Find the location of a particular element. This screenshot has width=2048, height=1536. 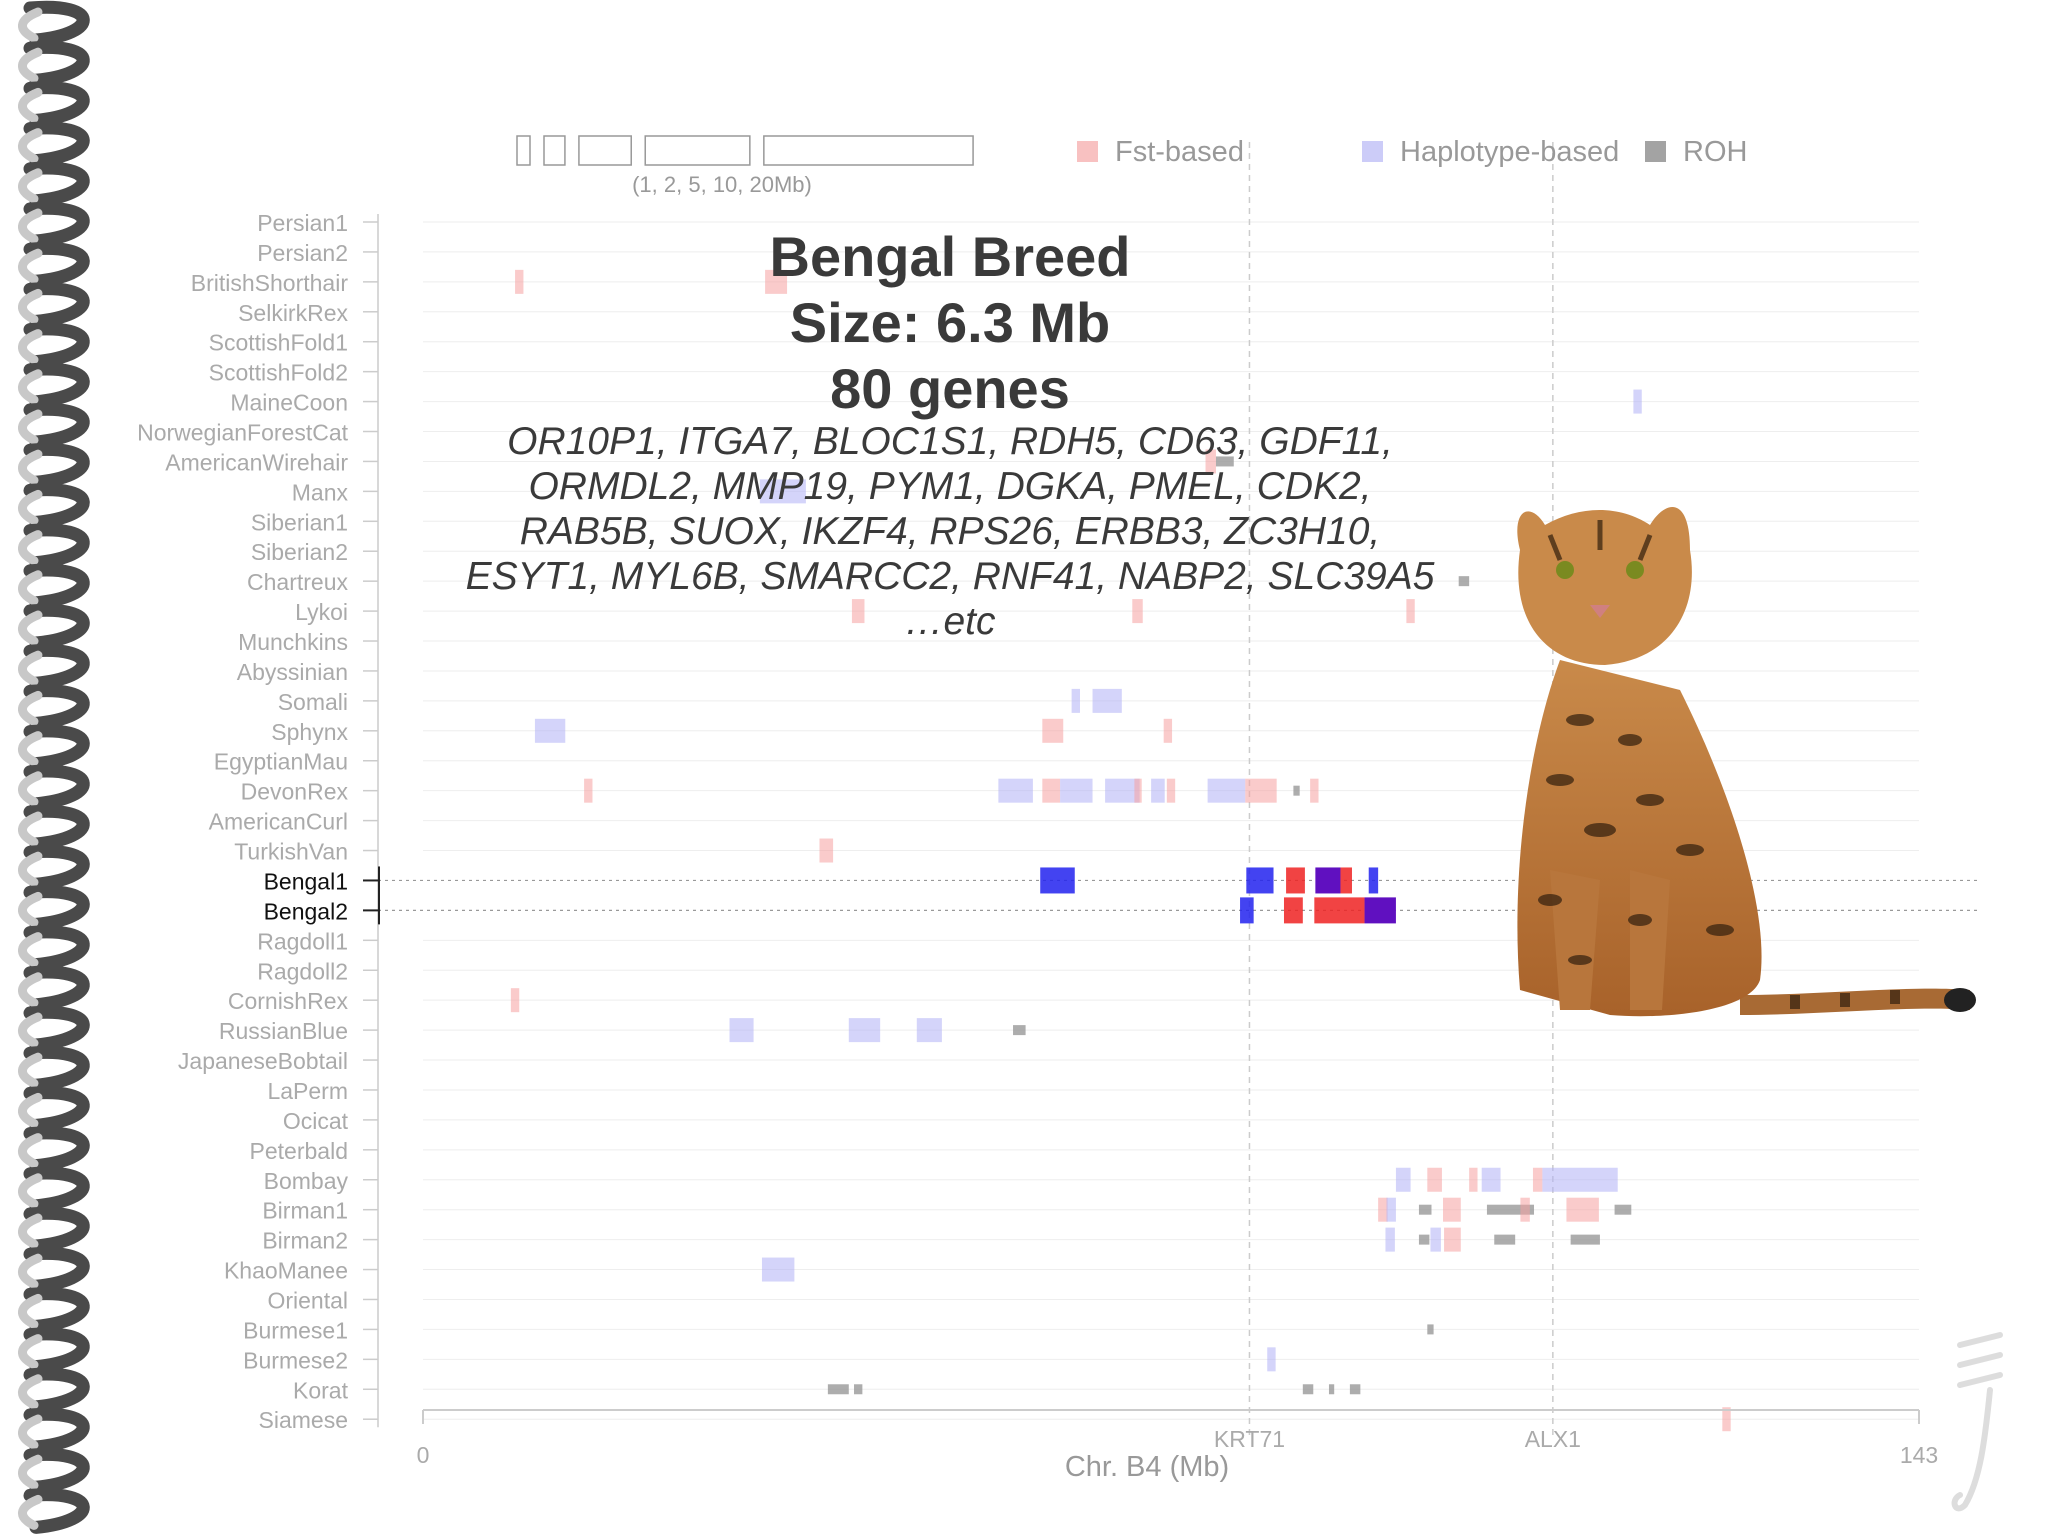

y-tick-label: ScottishFold1 is located at coordinates (278, 343).